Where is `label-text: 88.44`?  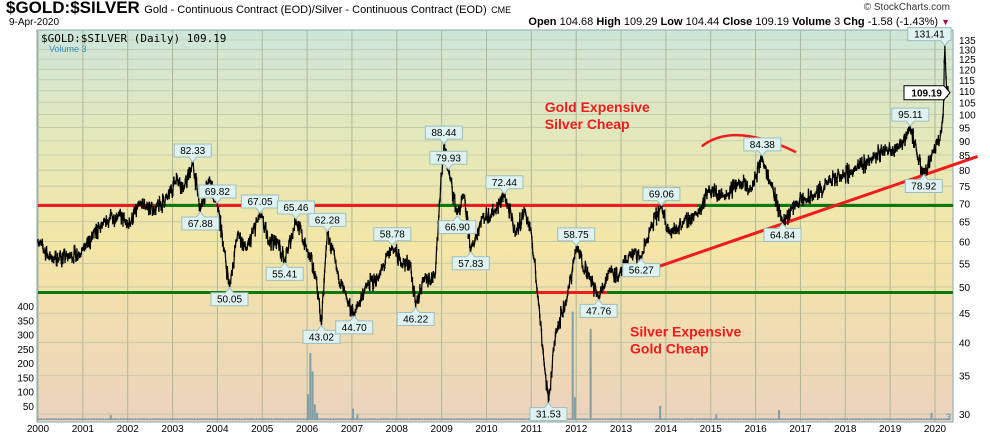 label-text: 88.44 is located at coordinates (443, 133).